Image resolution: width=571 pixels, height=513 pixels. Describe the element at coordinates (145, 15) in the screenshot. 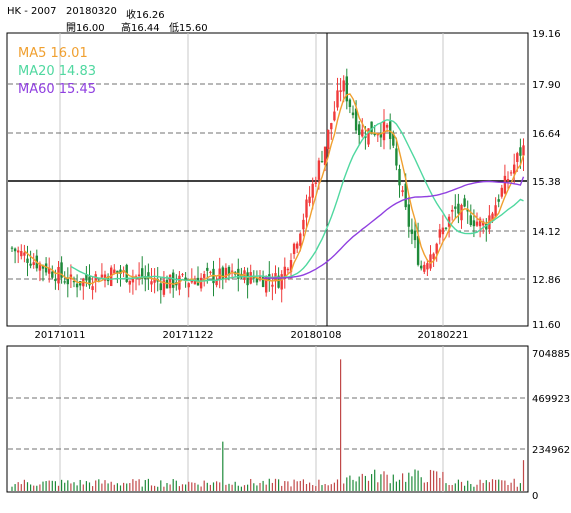

I see `close-price: 收16.26` at that location.